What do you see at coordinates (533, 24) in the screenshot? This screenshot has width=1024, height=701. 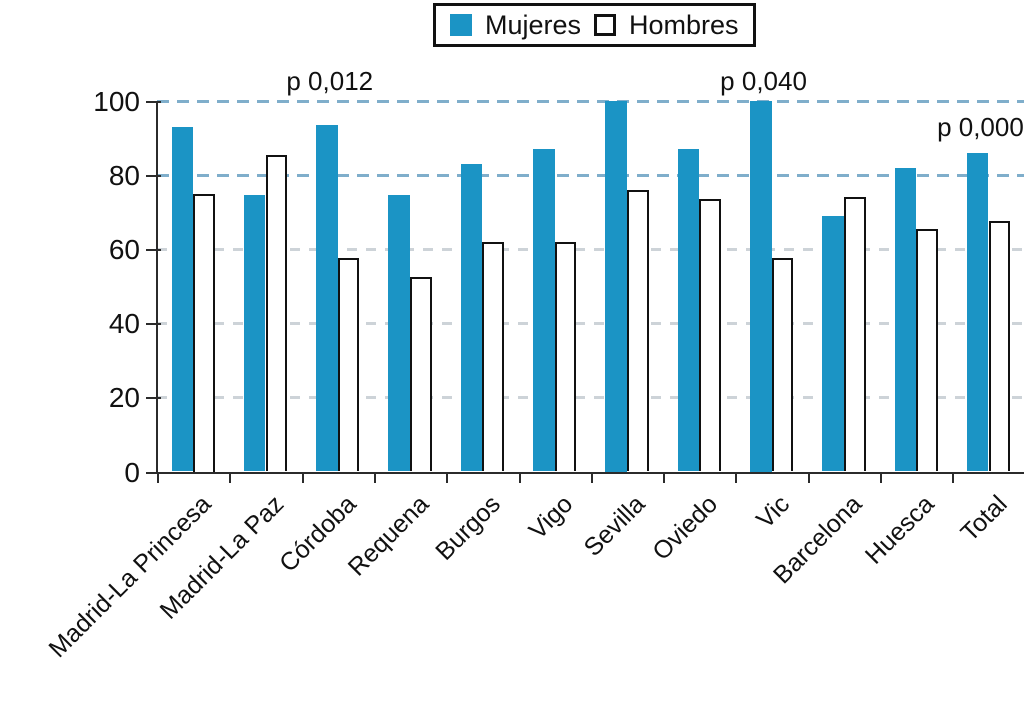 I see `legend-label-mujeres: Mujeres` at bounding box center [533, 24].